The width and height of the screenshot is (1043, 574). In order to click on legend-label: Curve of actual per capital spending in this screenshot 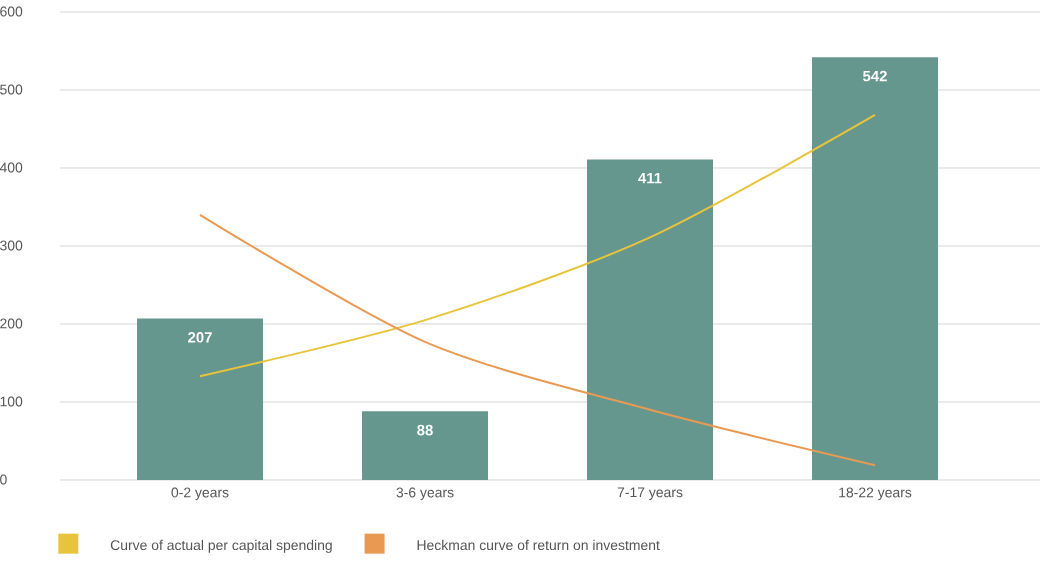, I will do `click(221, 546)`.